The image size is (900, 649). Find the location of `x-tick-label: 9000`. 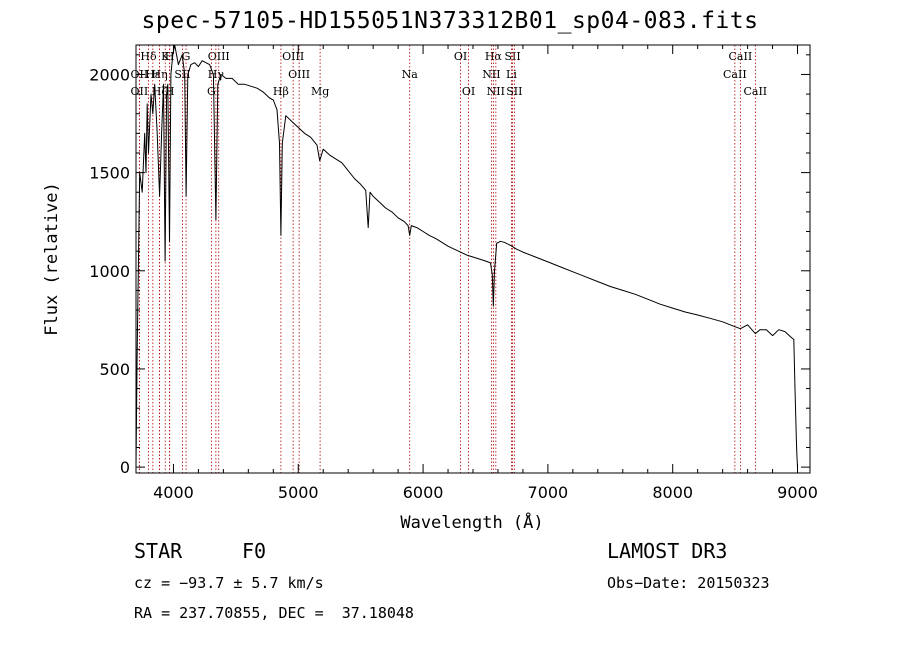

x-tick-label: 9000 is located at coordinates (797, 492).